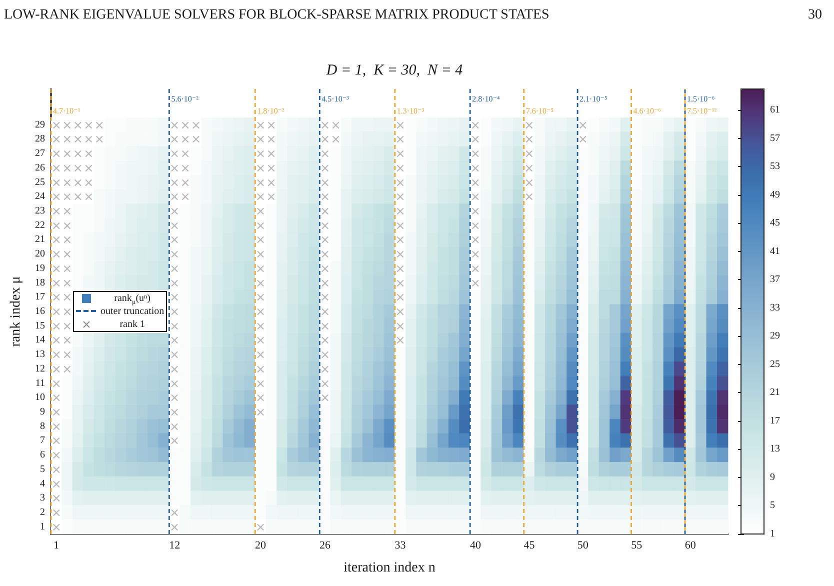 Image resolution: width=834 pixels, height=586 pixels. Describe the element at coordinates (775, 364) in the screenshot. I see `color-bar-label: 25` at that location.